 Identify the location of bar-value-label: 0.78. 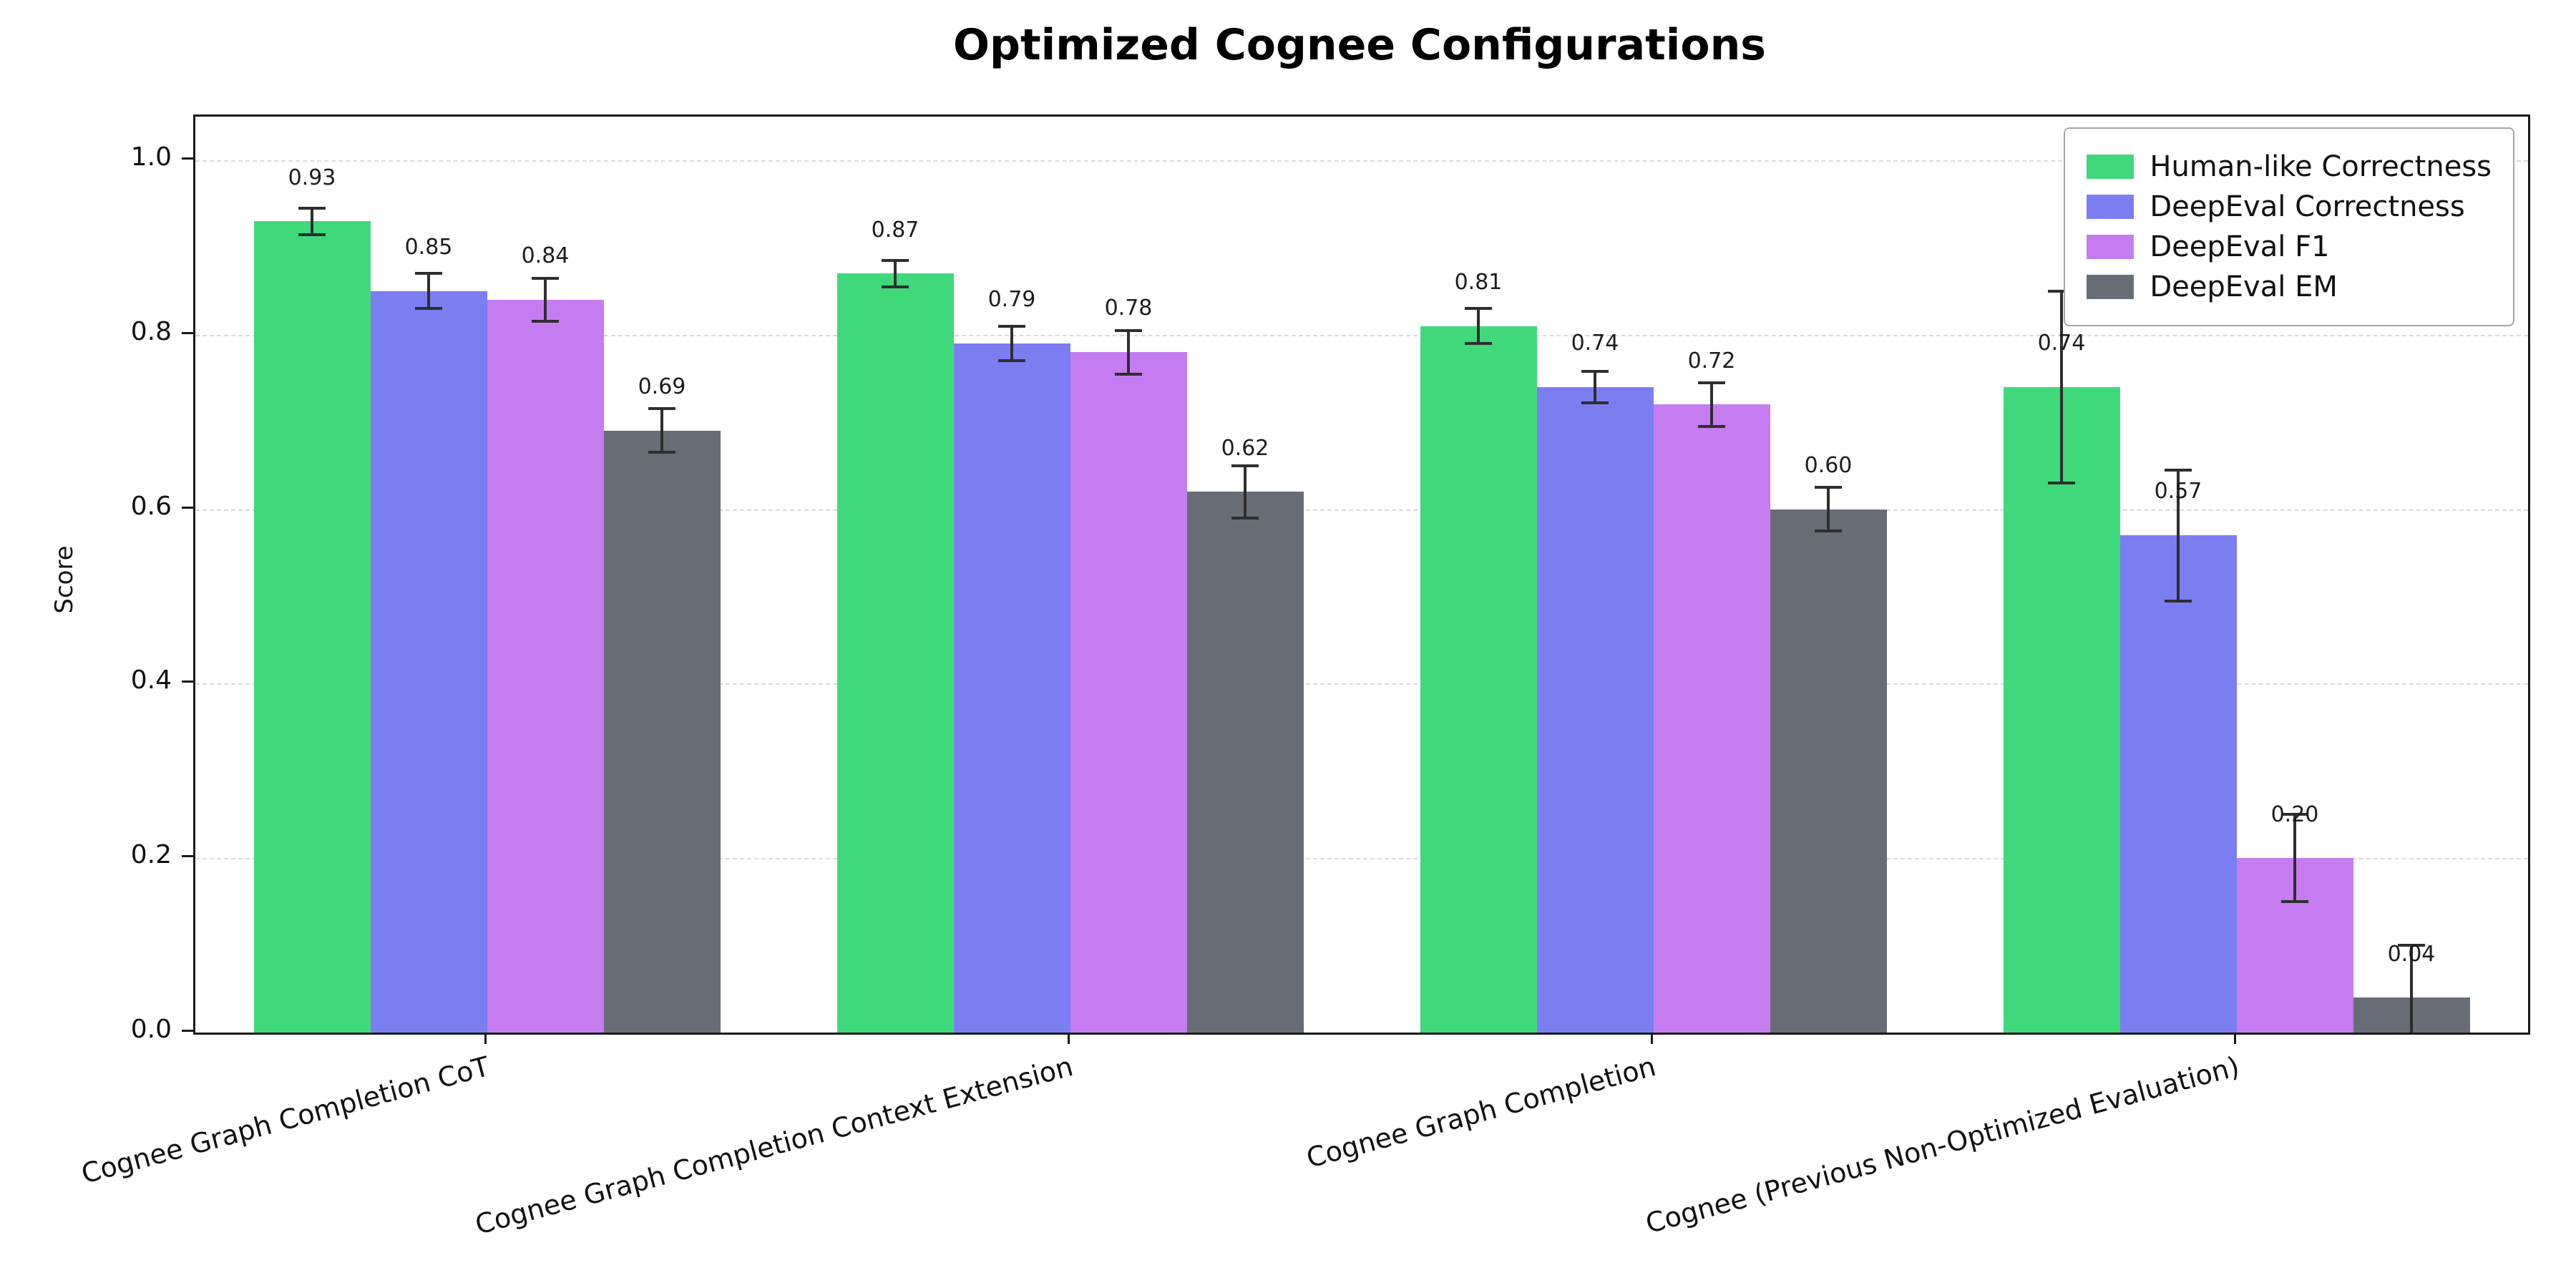
(1128, 308).